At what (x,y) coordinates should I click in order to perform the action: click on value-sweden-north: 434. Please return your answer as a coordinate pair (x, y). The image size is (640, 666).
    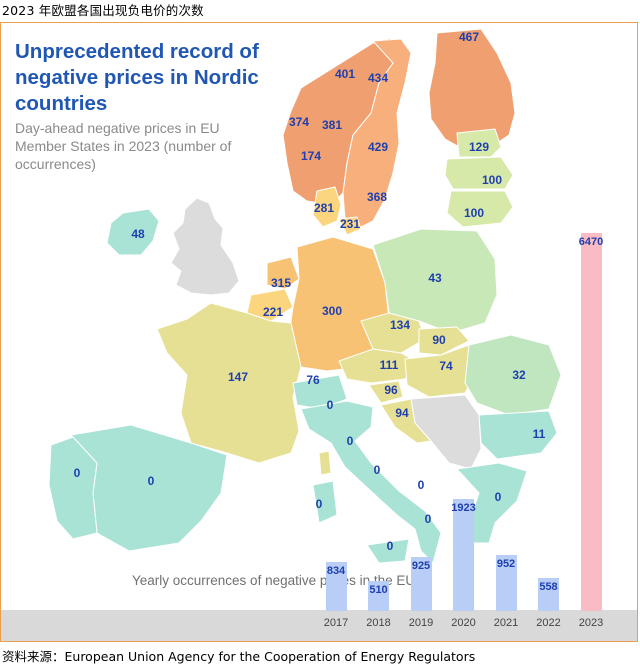
    Looking at the image, I should click on (378, 78).